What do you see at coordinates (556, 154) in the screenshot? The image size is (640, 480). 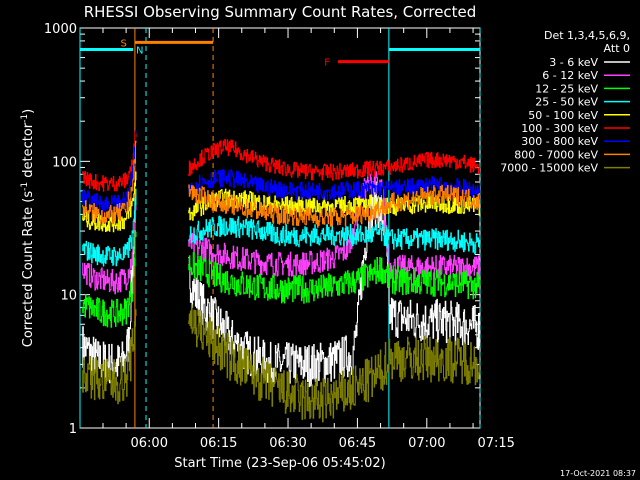 I see `legend-label: 800 - 7000 keV` at bounding box center [556, 154].